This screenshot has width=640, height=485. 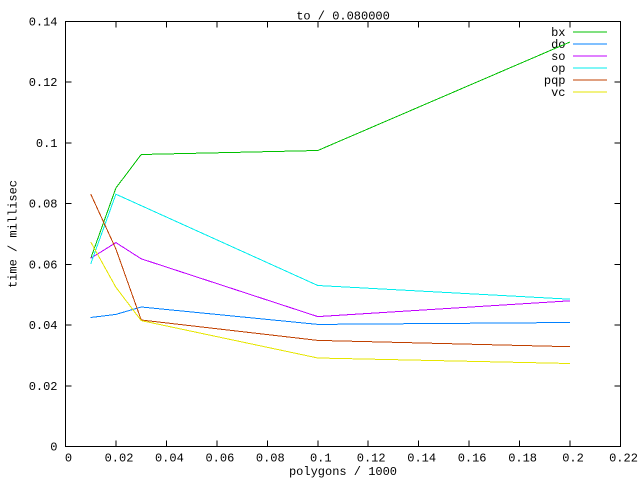 What do you see at coordinates (522, 458) in the screenshot?
I see `svg-text: 0.18` at bounding box center [522, 458].